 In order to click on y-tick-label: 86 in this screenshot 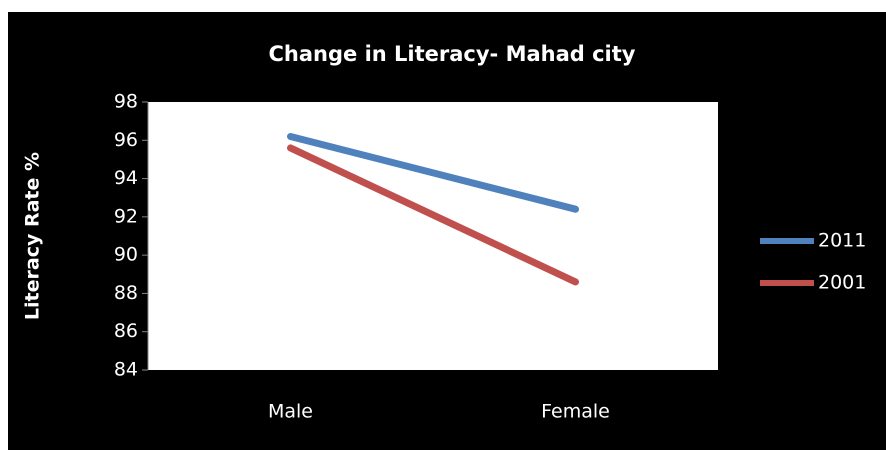, I will do `click(126, 331)`.